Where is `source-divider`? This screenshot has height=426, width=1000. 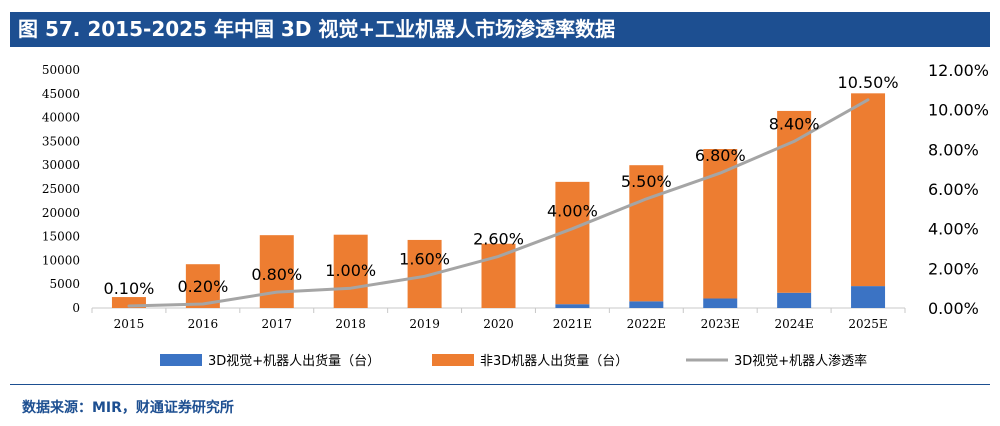 source-divider is located at coordinates (500, 384).